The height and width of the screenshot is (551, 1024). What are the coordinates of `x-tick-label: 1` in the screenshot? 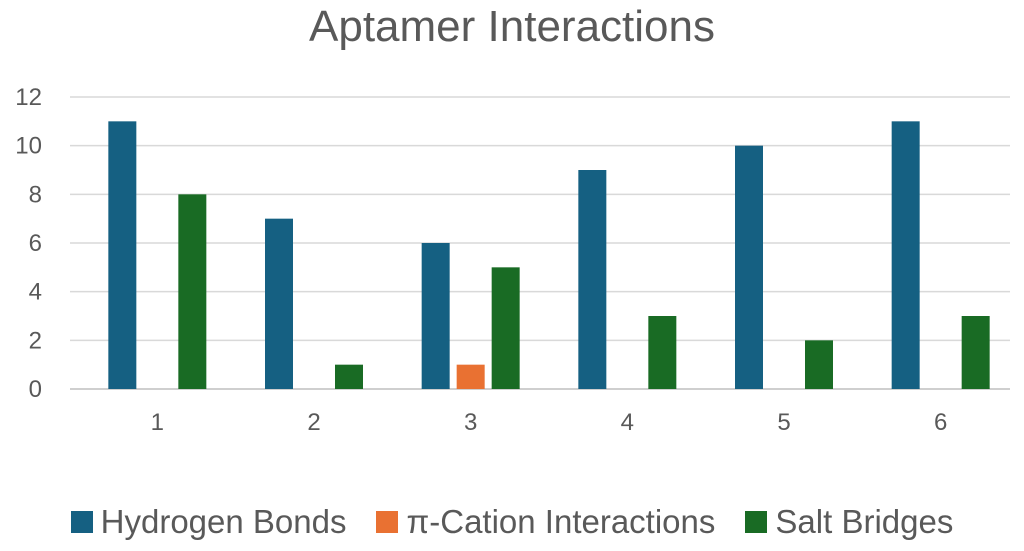 It's located at (157, 422).